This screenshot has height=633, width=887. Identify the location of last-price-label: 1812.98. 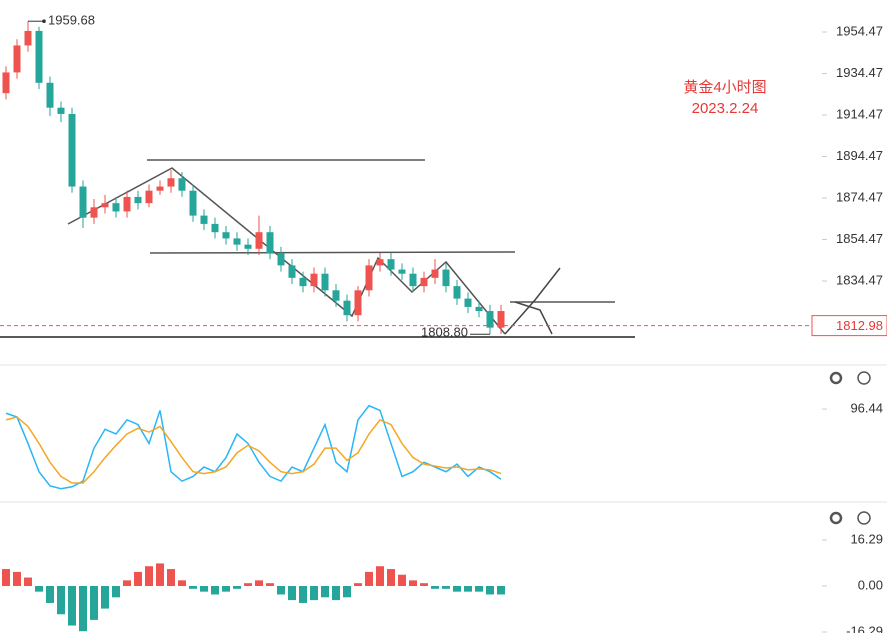
(859, 325).